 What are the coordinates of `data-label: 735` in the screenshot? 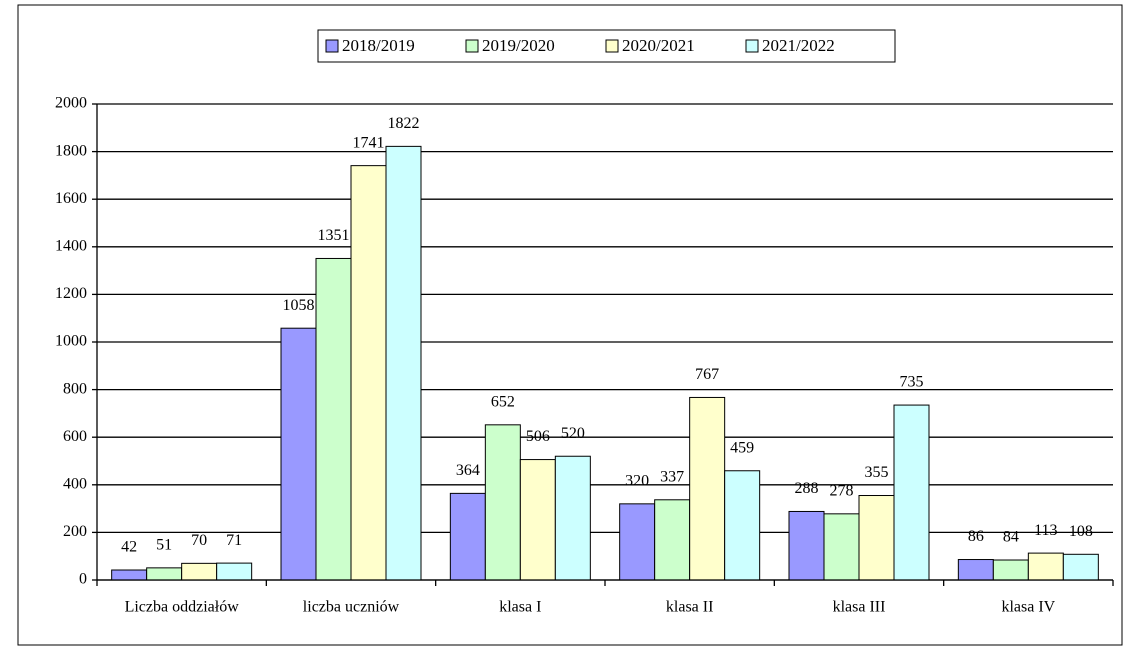 It's located at (912, 382).